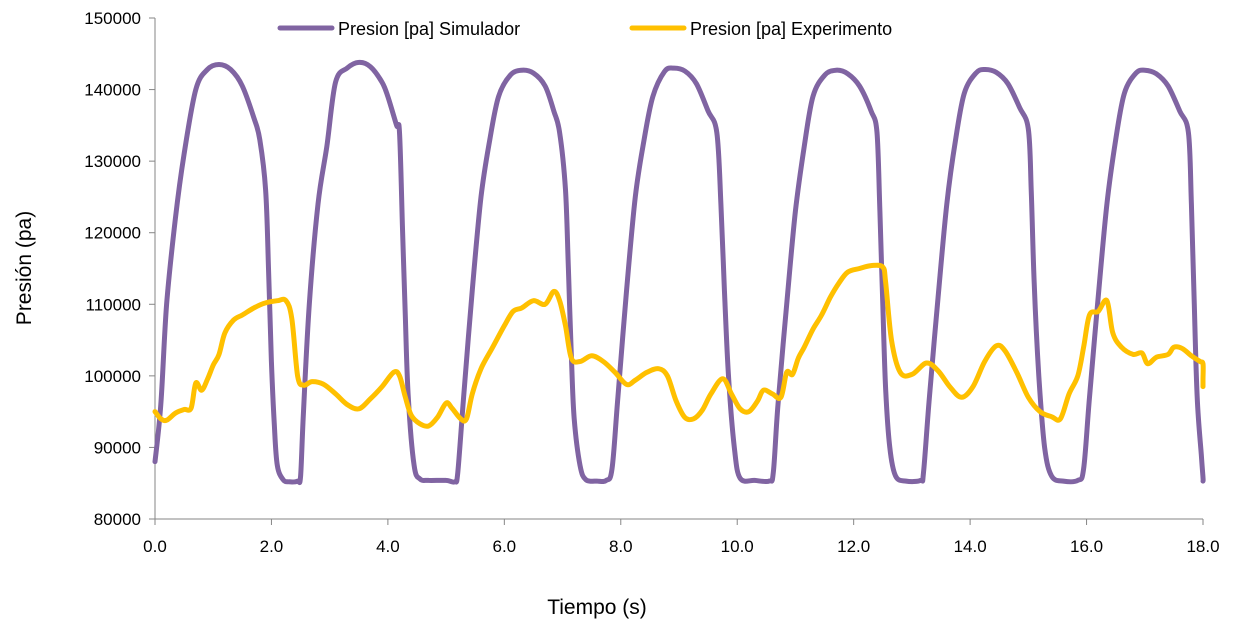 This screenshot has height=623, width=1238. What do you see at coordinates (272, 546) in the screenshot?
I see `x-tick-label: 2.0` at bounding box center [272, 546].